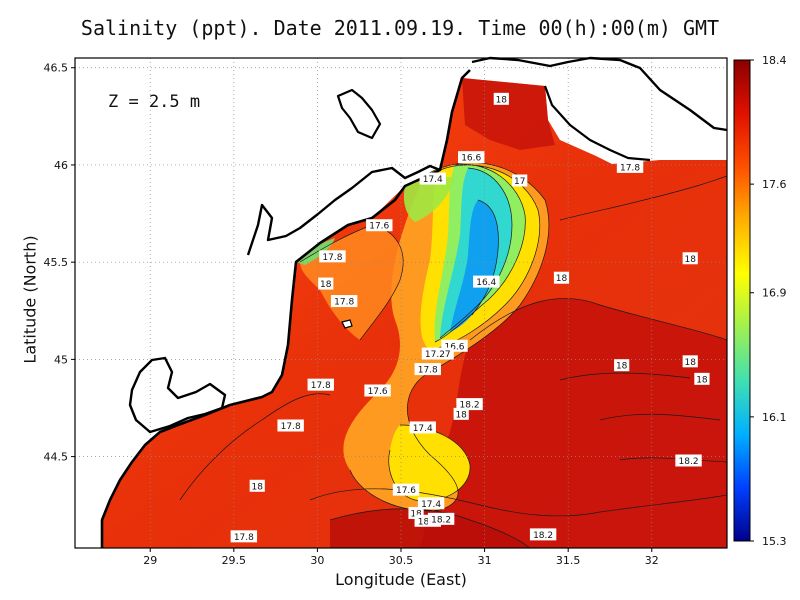 The width and height of the screenshot is (800, 600). I want to click on north-coast, so click(599, 94).